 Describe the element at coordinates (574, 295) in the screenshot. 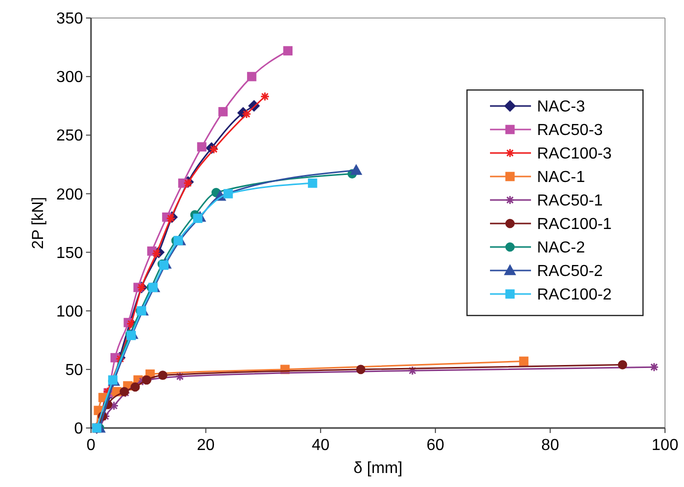

I see `legend-label: RAC100-2` at that location.